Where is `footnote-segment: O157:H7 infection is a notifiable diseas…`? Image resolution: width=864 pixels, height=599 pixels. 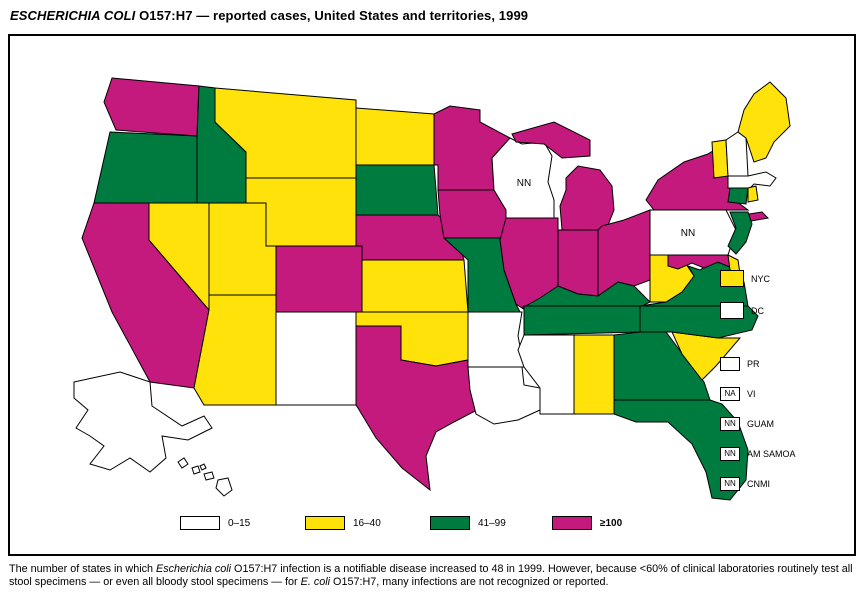
footnote-segment: O157:H7 infection is a notifiable diseas… is located at coordinates (431, 576).